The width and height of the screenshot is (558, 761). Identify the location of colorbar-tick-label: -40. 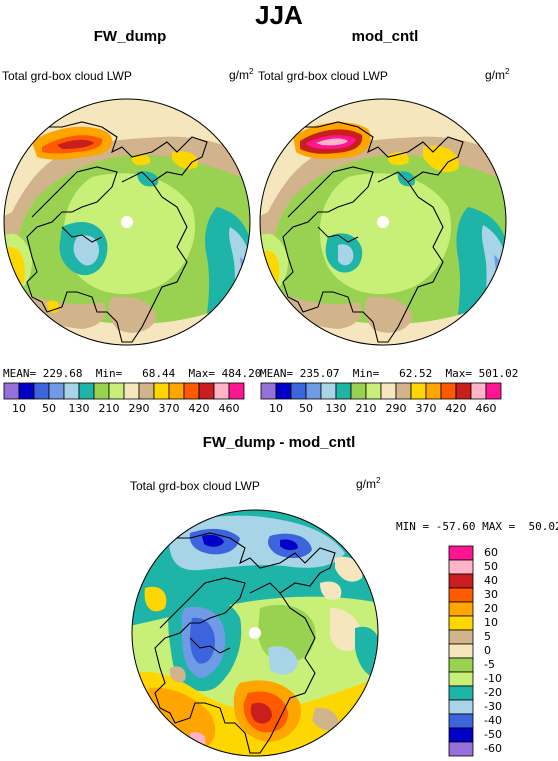
(493, 720).